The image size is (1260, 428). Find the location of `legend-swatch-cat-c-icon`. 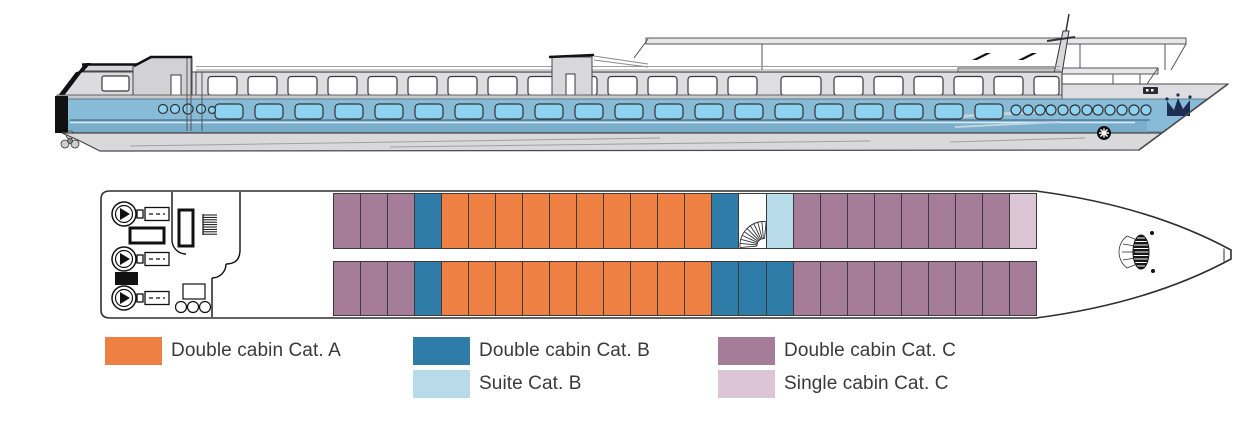

legend-swatch-cat-c-icon is located at coordinates (746, 351).